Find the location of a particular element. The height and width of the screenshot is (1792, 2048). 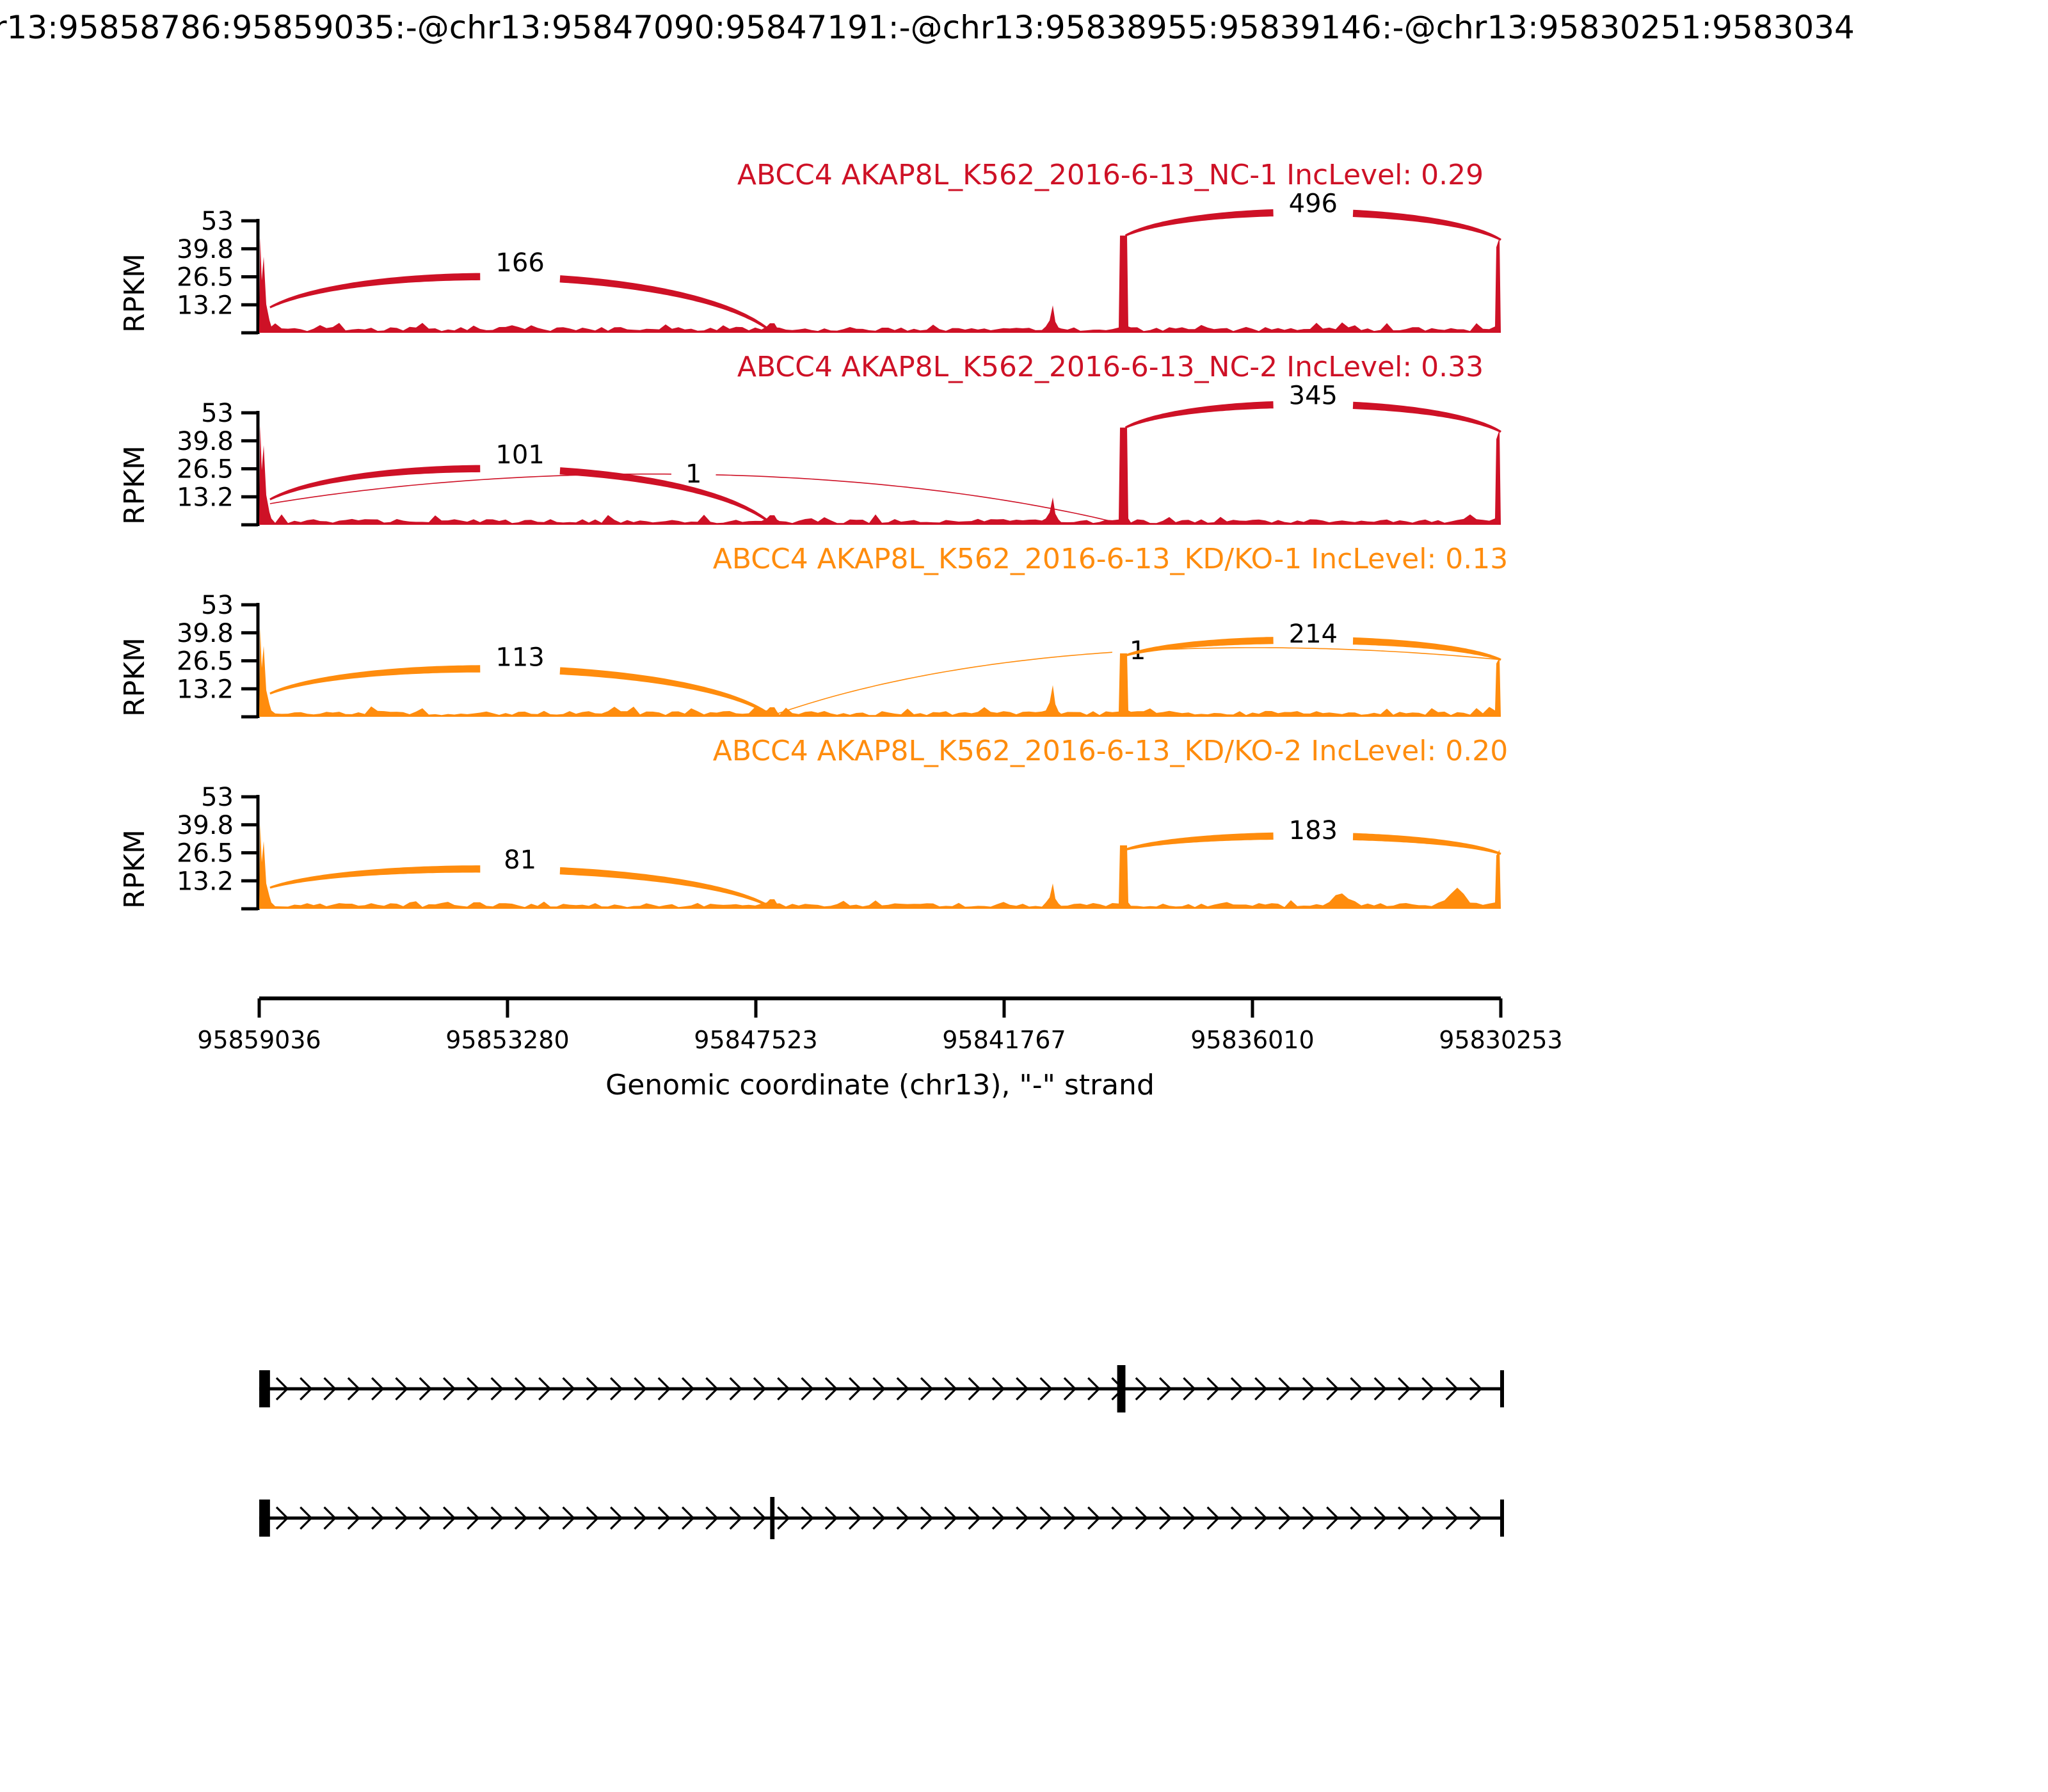

junction-count-label: 214 is located at coordinates (1313, 634).